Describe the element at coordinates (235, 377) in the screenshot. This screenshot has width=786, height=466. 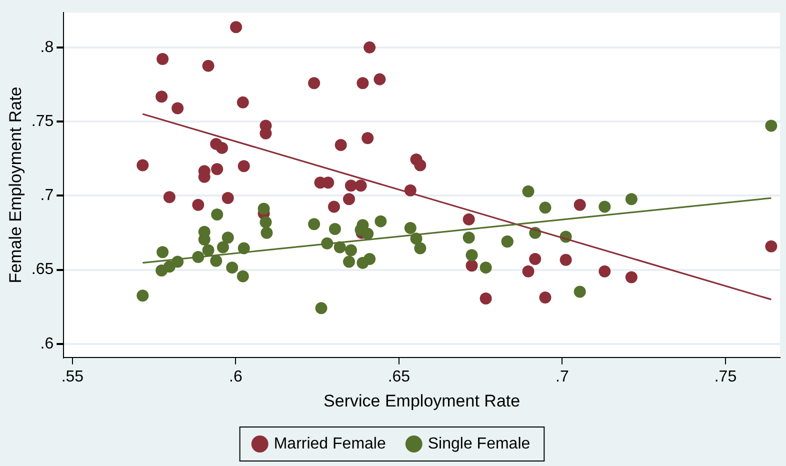
I see `x-tick-label: .6` at that location.